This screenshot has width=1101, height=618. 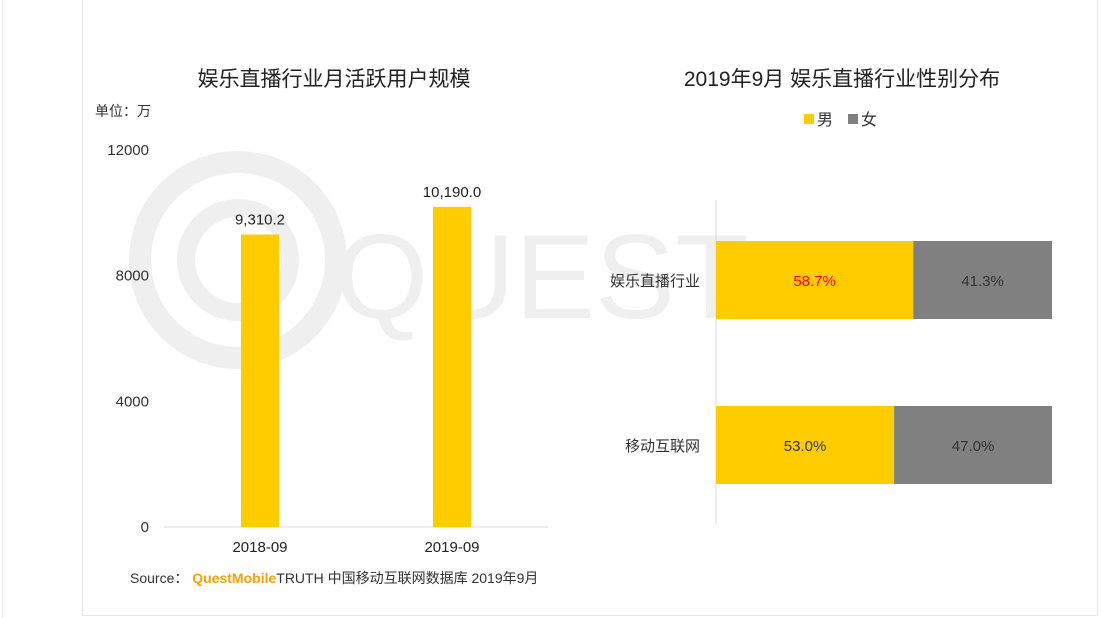 I want to click on left-bar-value-label: 9,310.2, so click(x=260, y=220).